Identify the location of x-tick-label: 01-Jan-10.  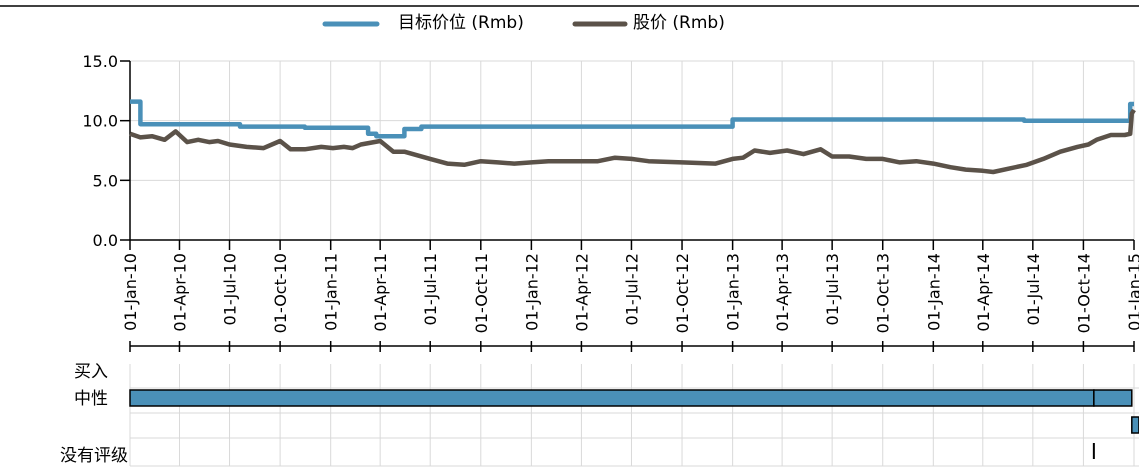
(130, 292).